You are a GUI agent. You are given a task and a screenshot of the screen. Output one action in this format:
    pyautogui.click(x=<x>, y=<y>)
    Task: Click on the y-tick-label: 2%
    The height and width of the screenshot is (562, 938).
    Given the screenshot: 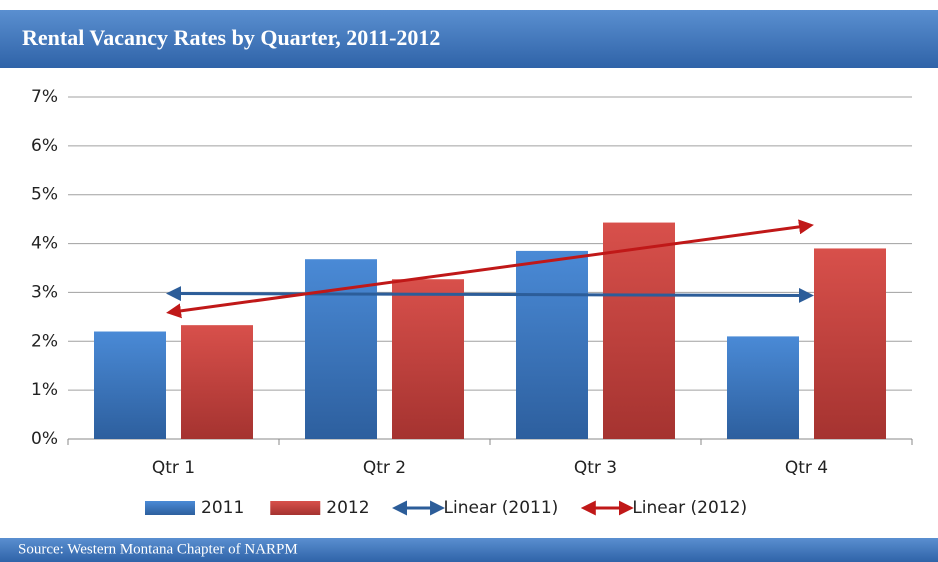 What is the action you would take?
    pyautogui.click(x=44, y=341)
    